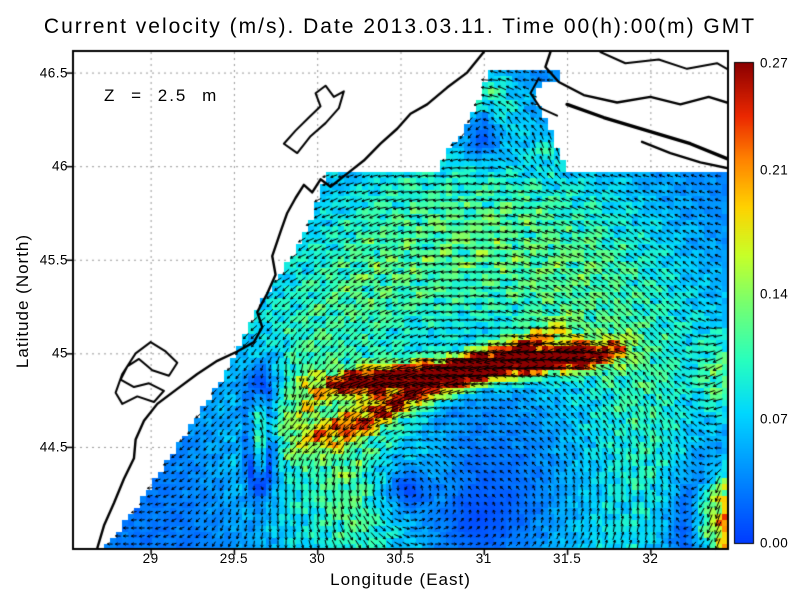  I want to click on y-tick-label: 45.5, so click(53, 260).